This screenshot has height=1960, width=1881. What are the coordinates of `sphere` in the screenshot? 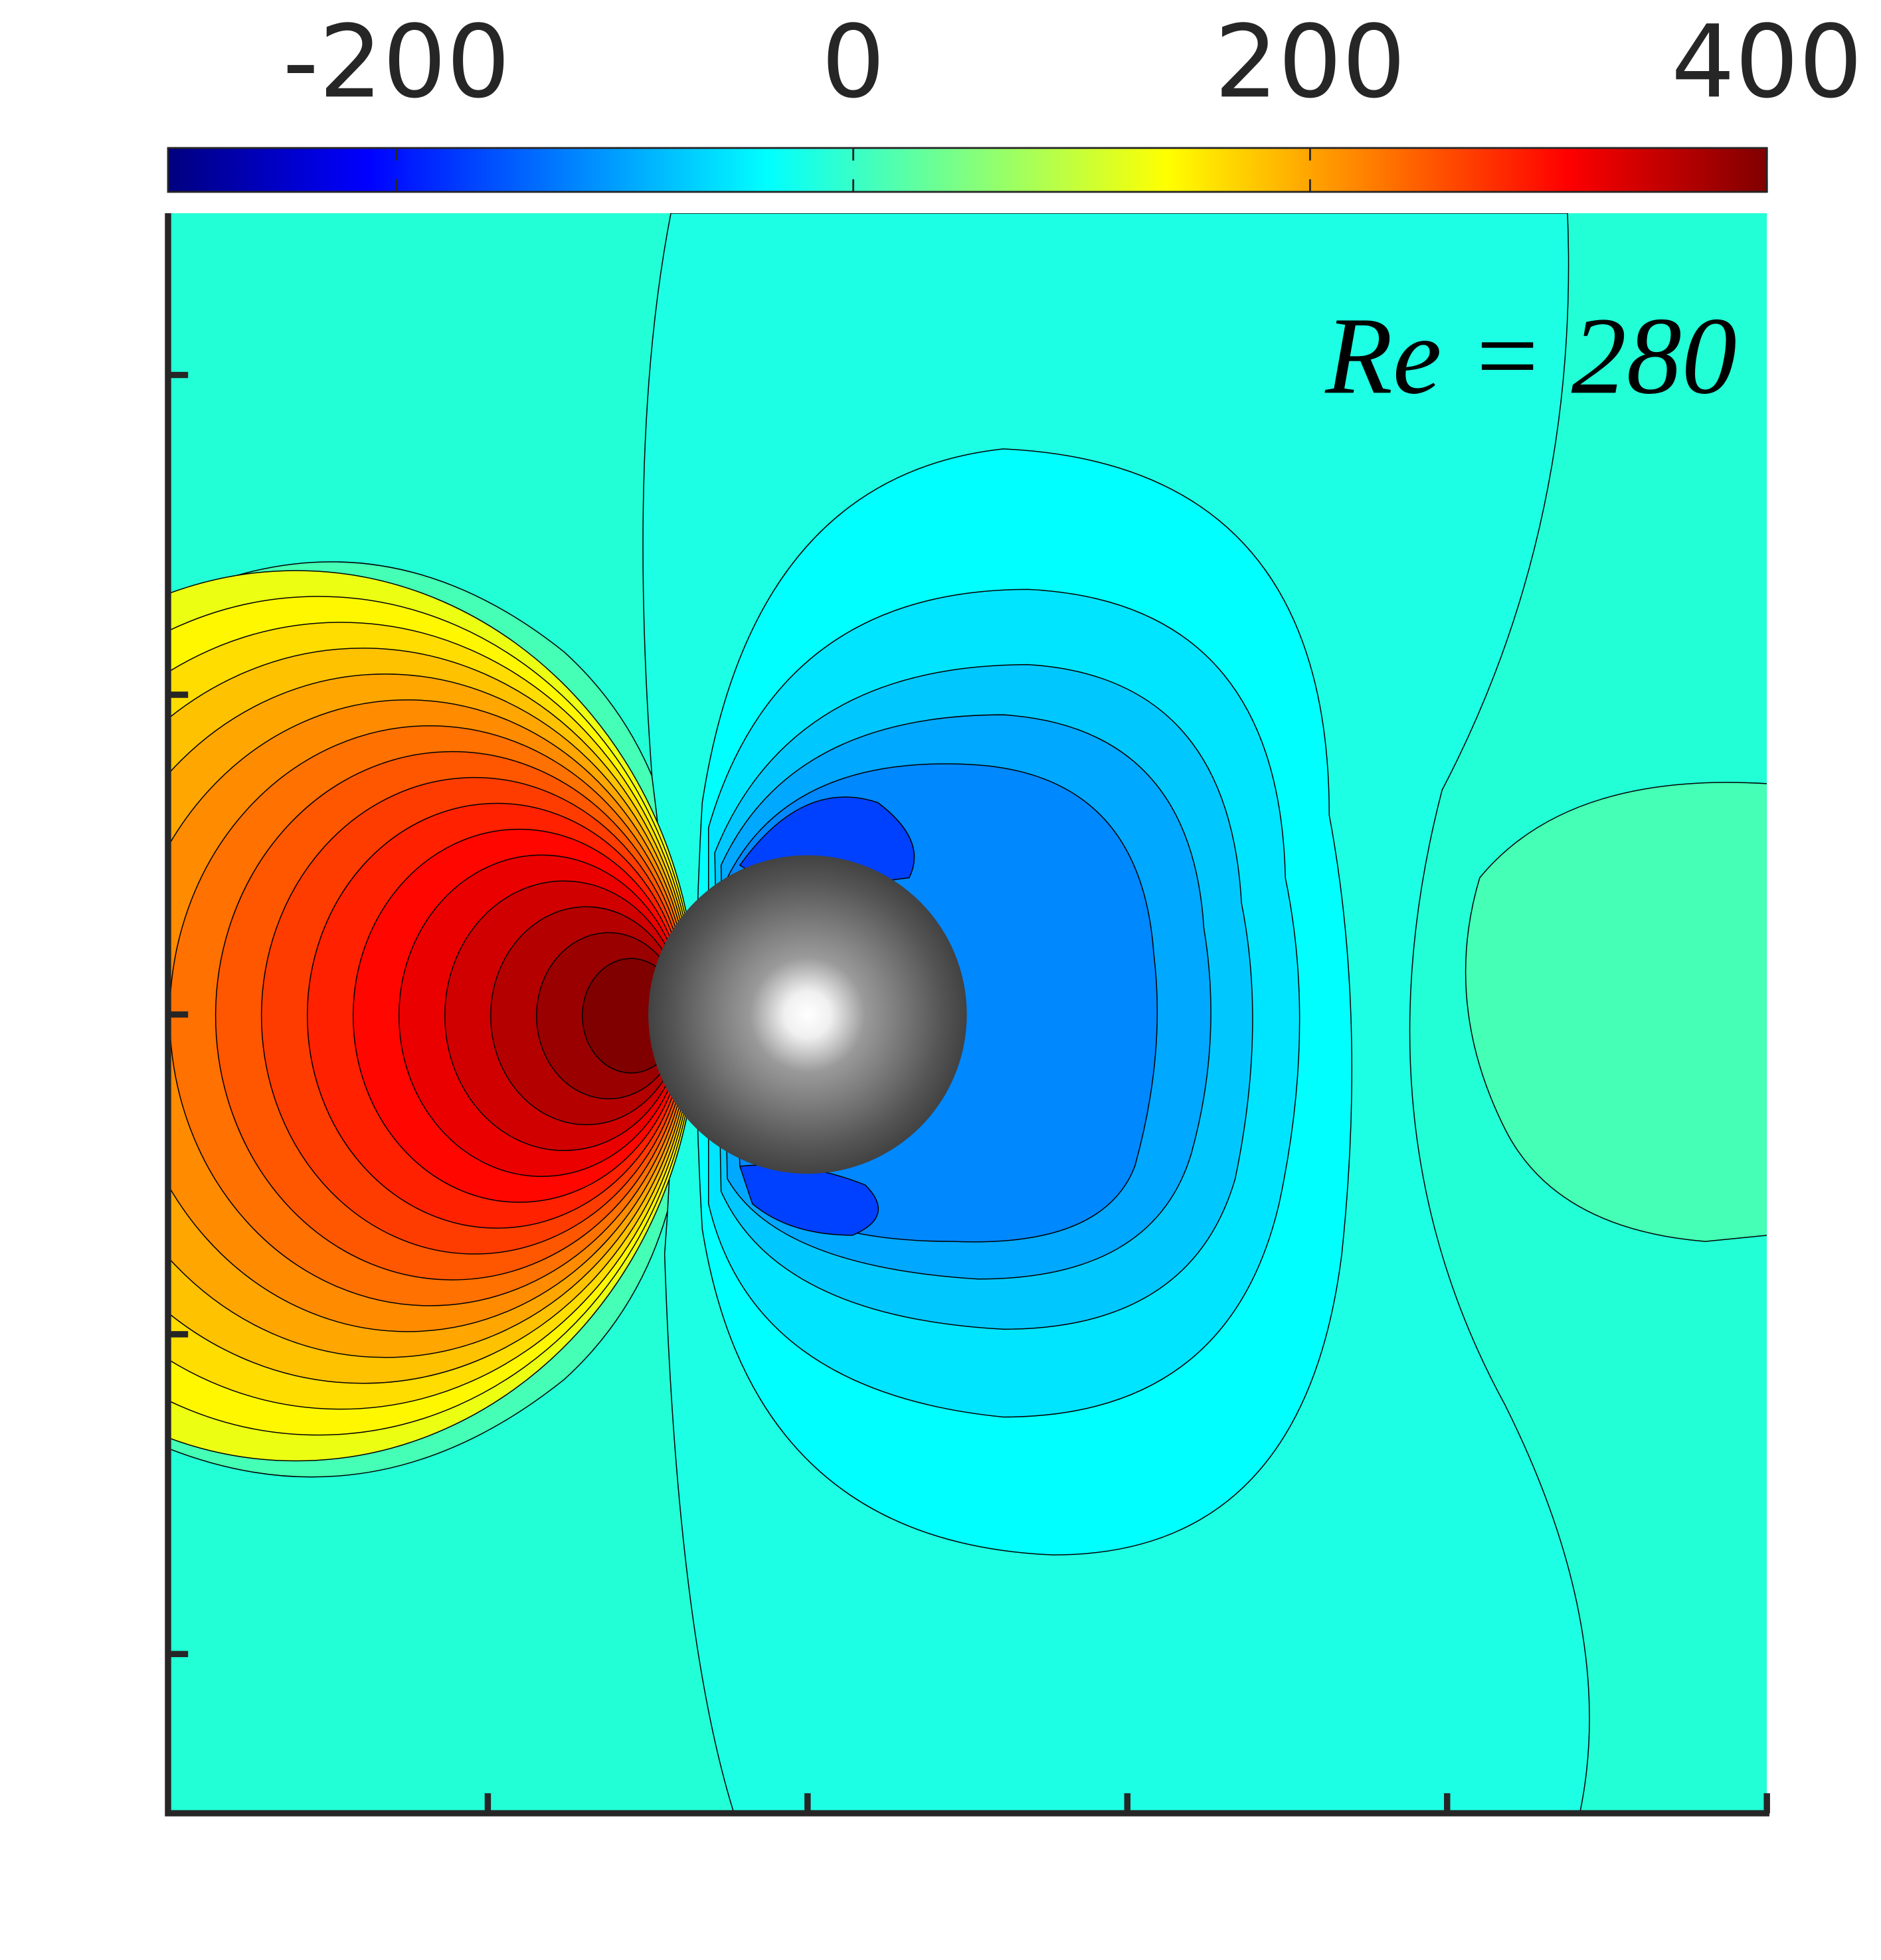 It's located at (807, 1014).